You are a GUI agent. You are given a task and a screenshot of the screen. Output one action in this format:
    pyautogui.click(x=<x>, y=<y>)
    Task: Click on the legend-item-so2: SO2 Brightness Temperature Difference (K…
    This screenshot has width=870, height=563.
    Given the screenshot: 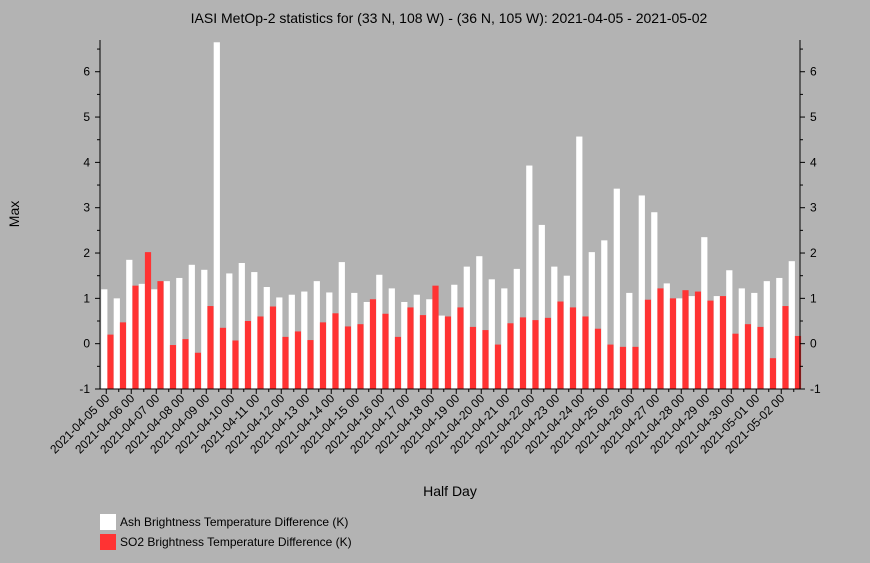 What is the action you would take?
    pyautogui.click(x=226, y=542)
    